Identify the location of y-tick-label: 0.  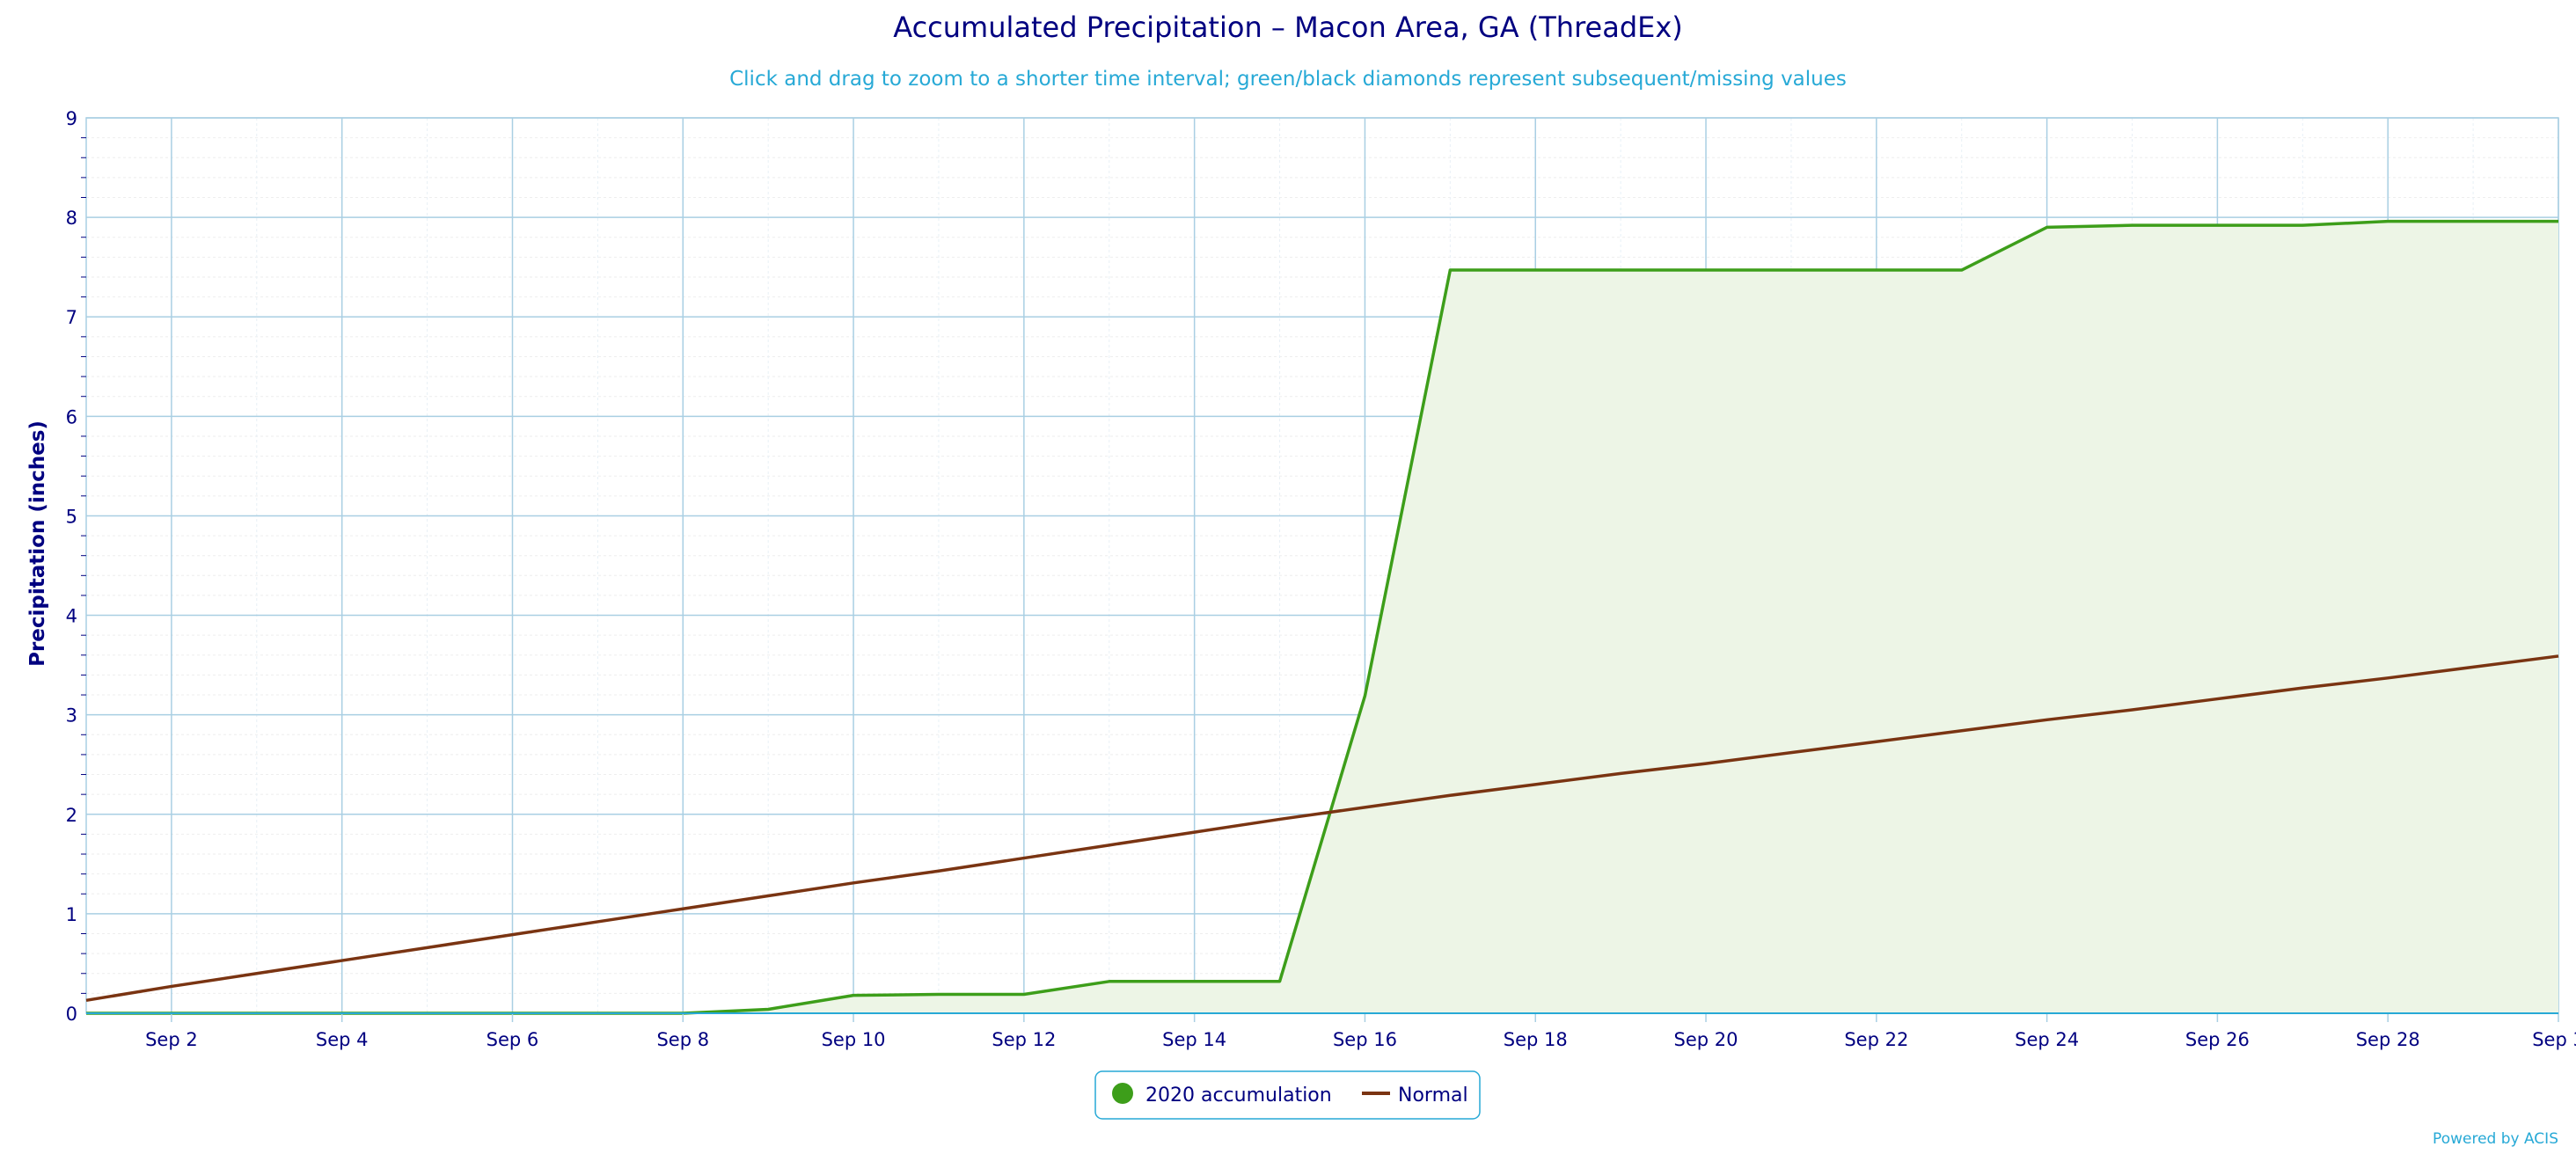
(71, 1014).